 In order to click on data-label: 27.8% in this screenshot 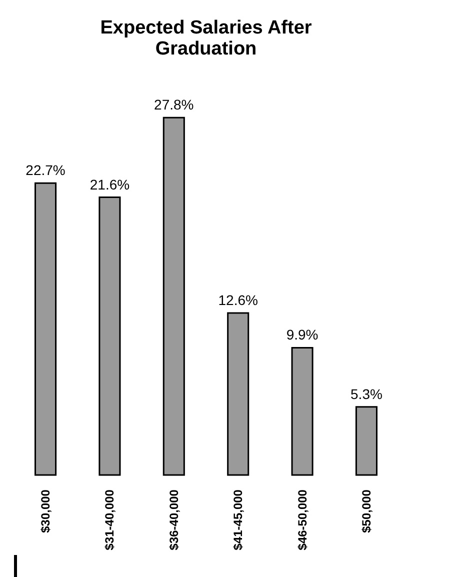, I will do `click(174, 104)`.